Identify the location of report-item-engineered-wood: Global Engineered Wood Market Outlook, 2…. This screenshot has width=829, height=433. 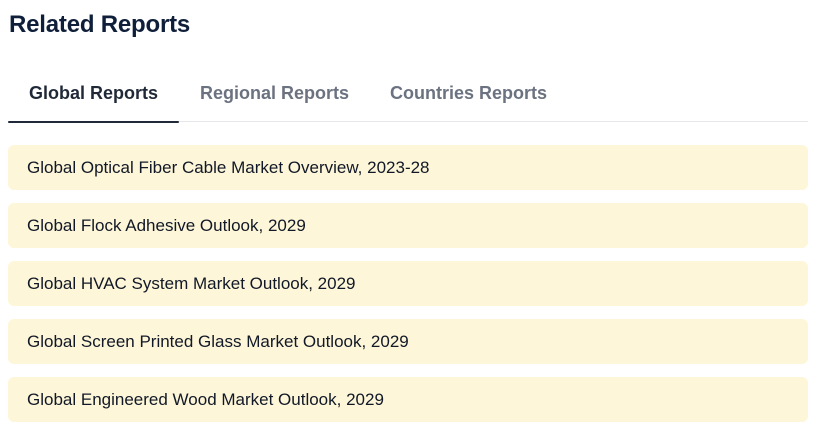
(408, 399).